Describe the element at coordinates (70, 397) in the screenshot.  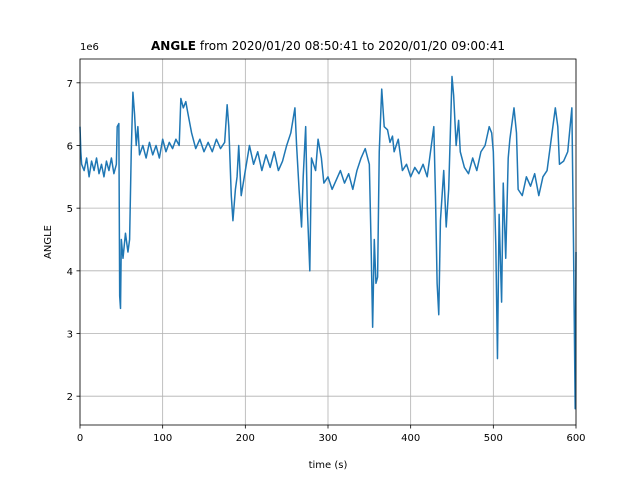
I see `y-tick-label: 2` at that location.